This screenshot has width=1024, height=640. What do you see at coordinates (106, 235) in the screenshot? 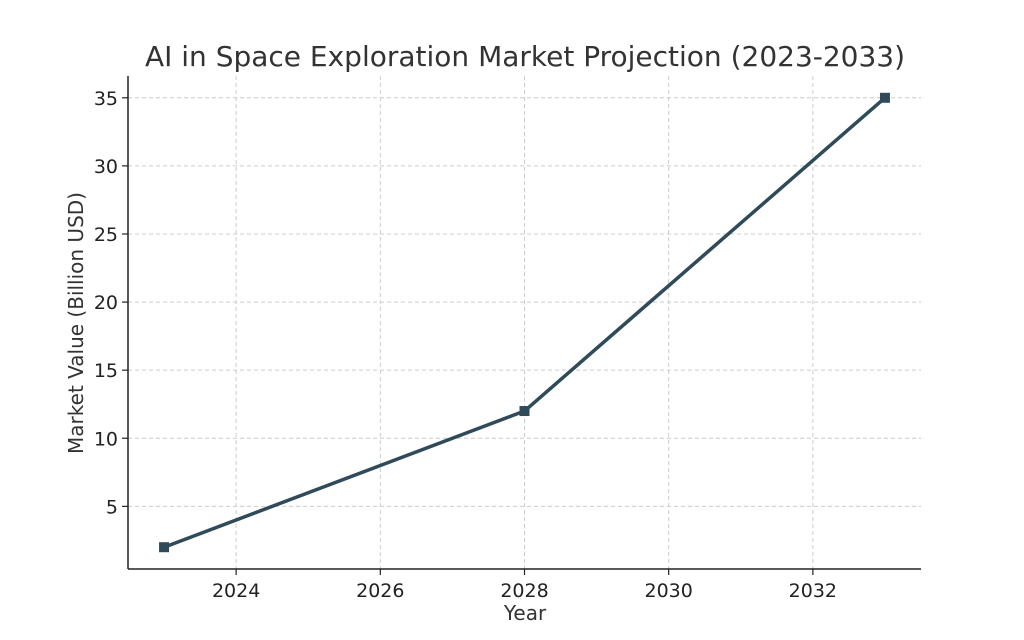
I see `y-tick-label: 25` at bounding box center [106, 235].